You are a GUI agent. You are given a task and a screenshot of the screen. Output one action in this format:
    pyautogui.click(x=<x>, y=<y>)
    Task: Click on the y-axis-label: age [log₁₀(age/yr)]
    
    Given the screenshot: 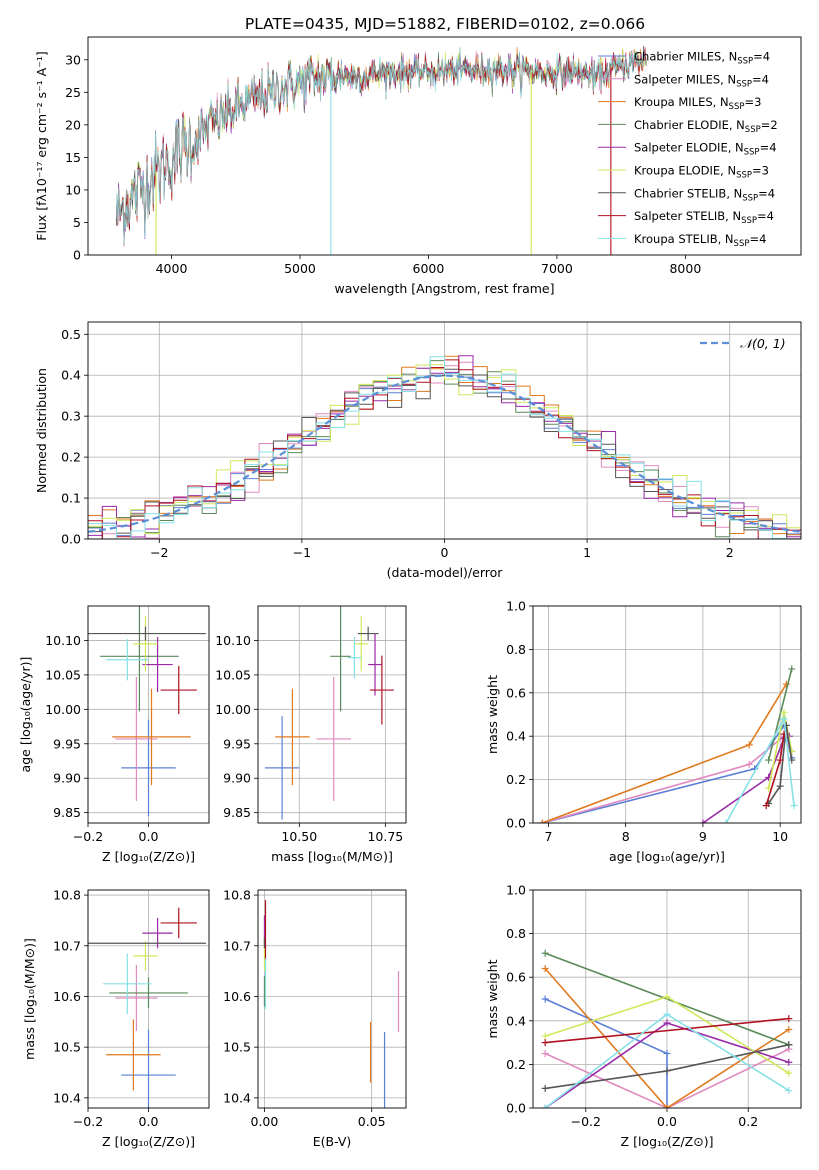 What is the action you would take?
    pyautogui.click(x=25, y=715)
    